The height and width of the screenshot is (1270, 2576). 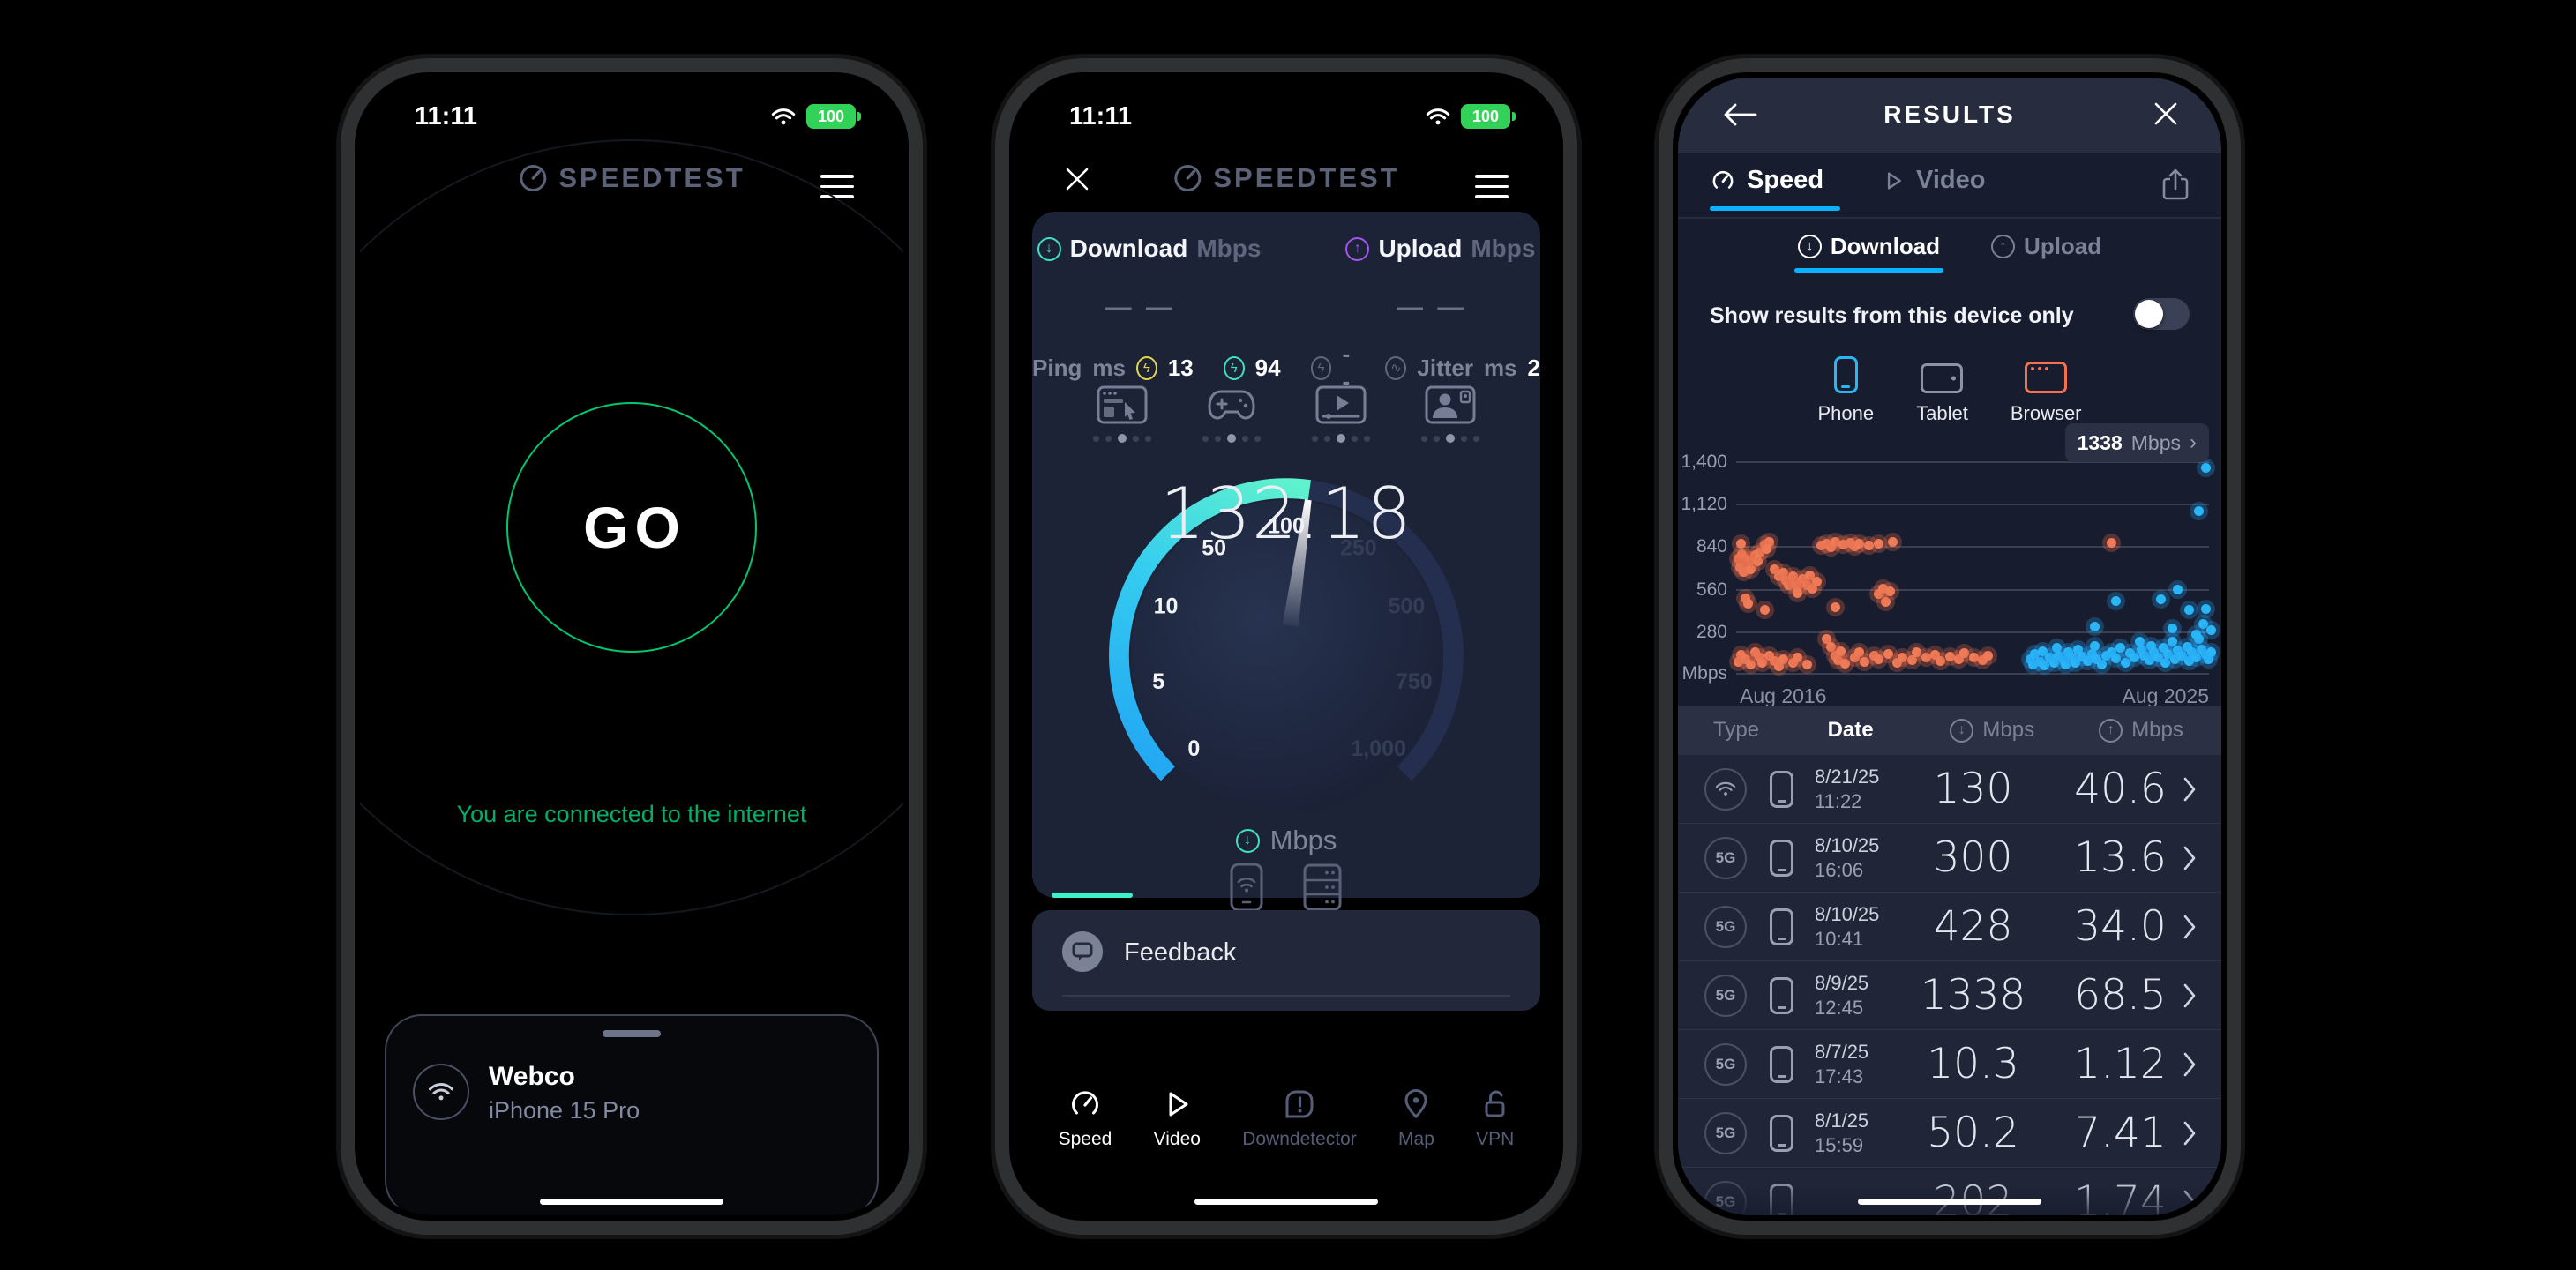 I want to click on table-row: 5G 8/1/25 15:59 50.2 7.41, so click(x=1950, y=1133).